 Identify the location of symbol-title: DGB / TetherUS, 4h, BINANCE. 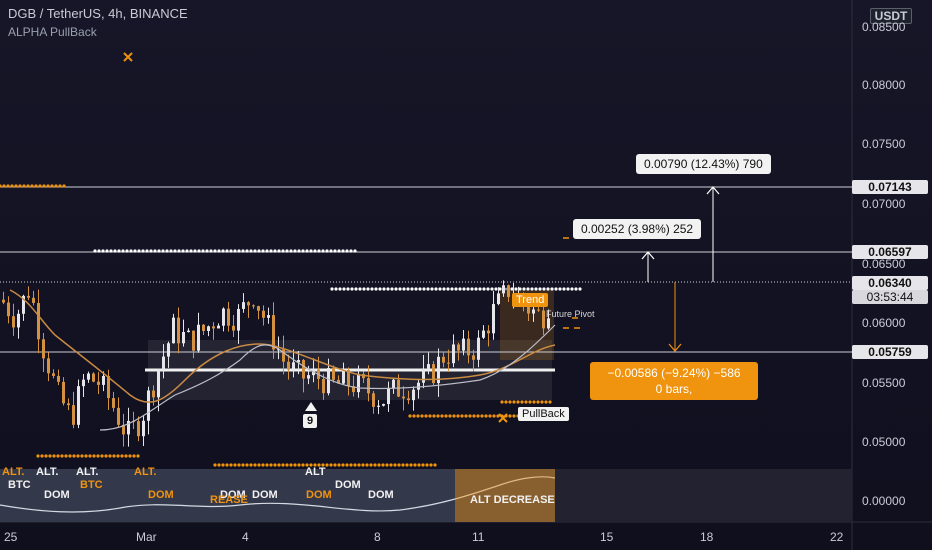
(98, 13).